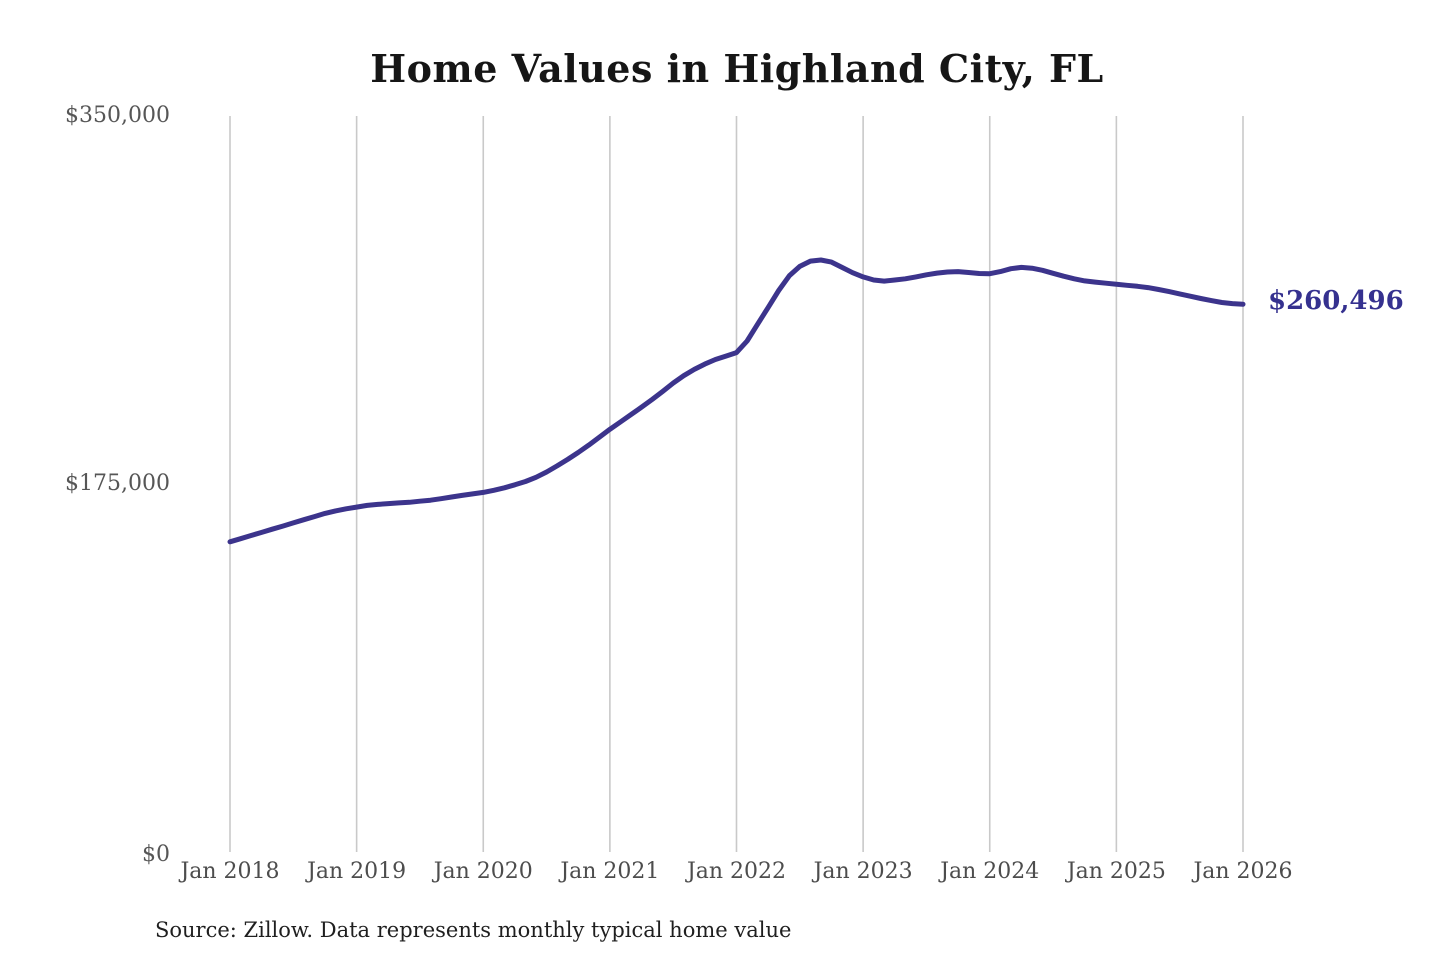  What do you see at coordinates (483, 871) in the screenshot?
I see `x-axis-tick-label: Jan 2020` at bounding box center [483, 871].